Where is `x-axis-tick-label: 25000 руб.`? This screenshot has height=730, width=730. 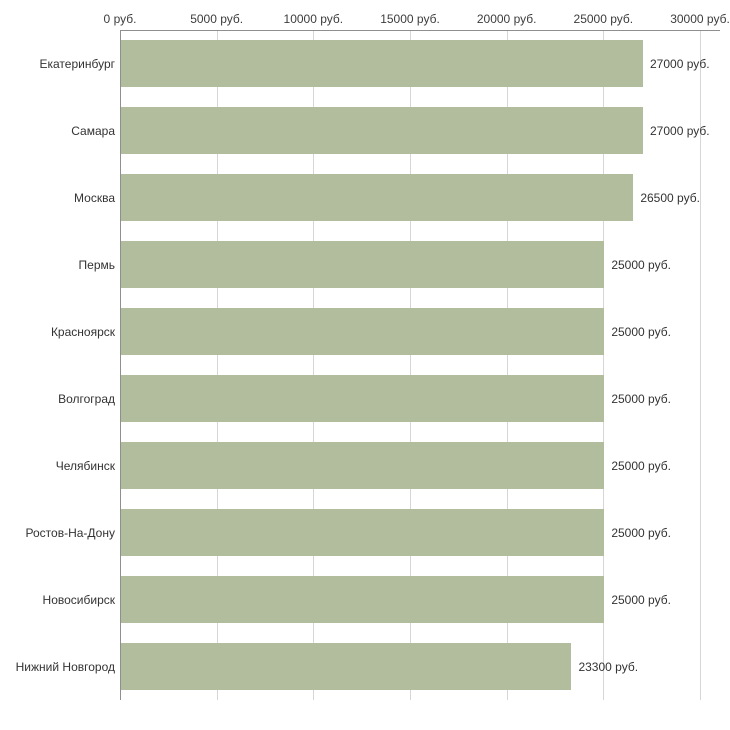 x-axis-tick-label: 25000 руб. is located at coordinates (603, 19).